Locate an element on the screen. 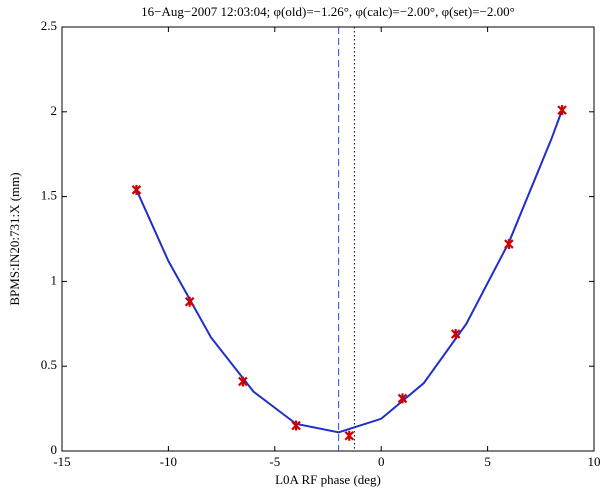  y-tick-label: 0 is located at coordinates (54, 449).